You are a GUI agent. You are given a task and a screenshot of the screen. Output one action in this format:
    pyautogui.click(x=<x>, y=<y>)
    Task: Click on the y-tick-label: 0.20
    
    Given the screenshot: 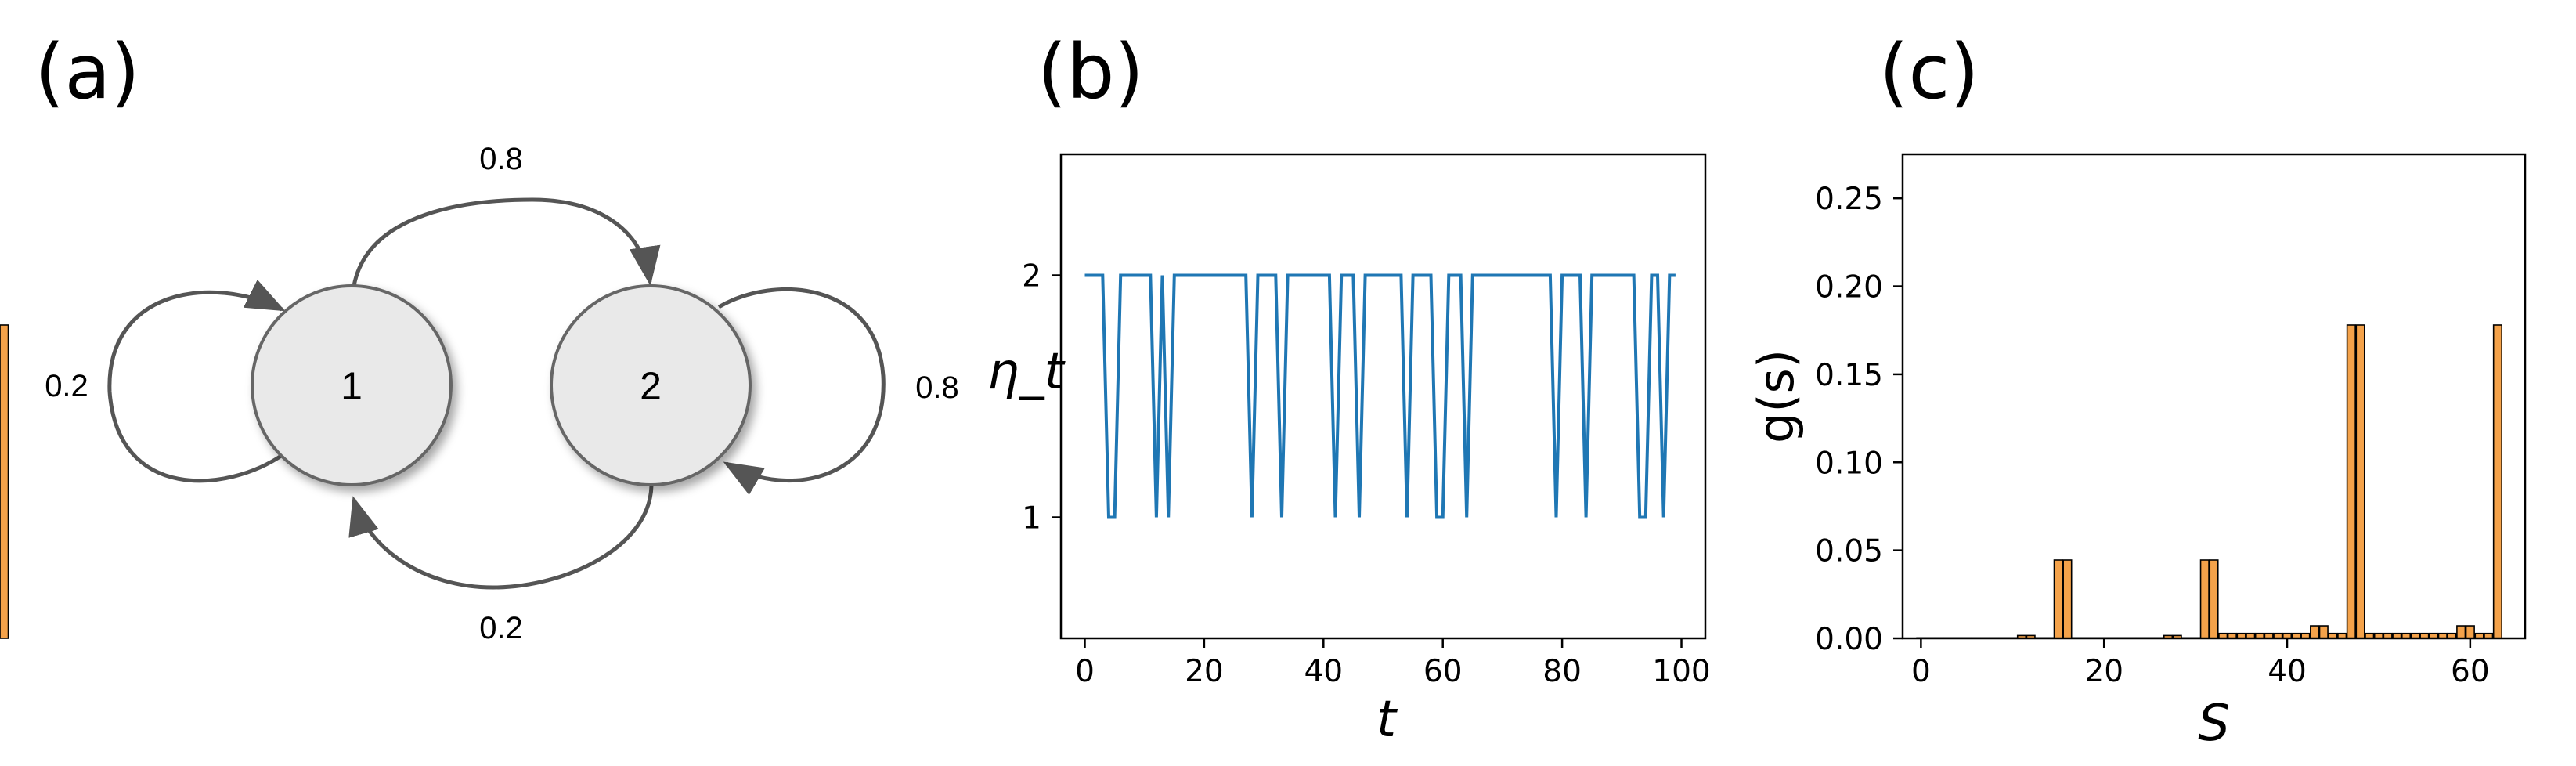 What is the action you would take?
    pyautogui.click(x=1849, y=287)
    